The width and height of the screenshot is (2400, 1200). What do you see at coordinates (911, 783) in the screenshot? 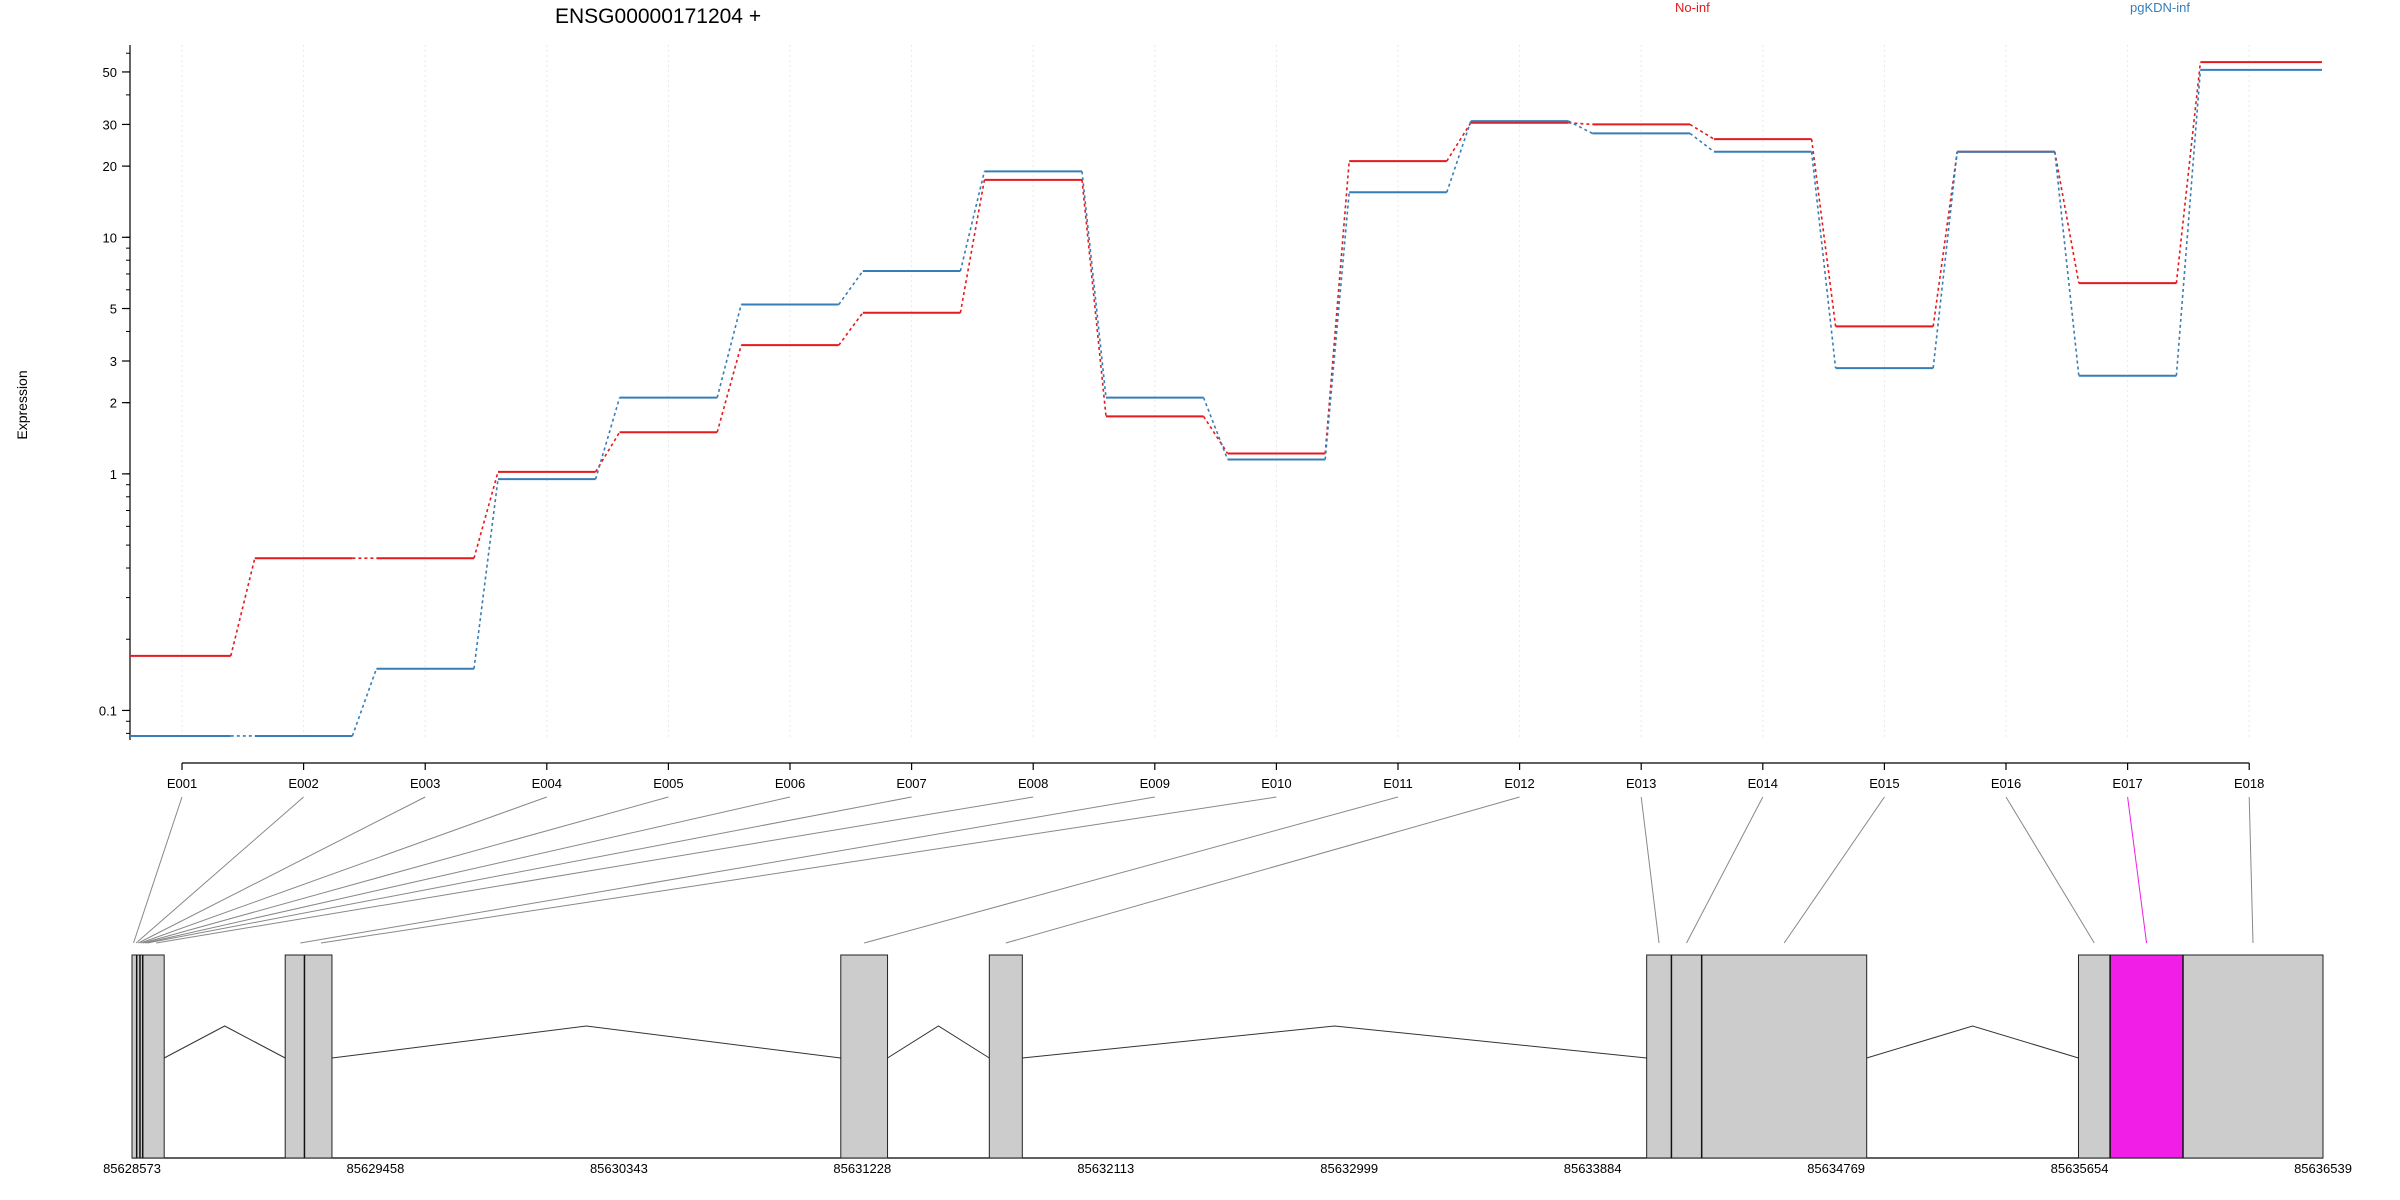
I see `x-tick-label: E007` at bounding box center [911, 783].